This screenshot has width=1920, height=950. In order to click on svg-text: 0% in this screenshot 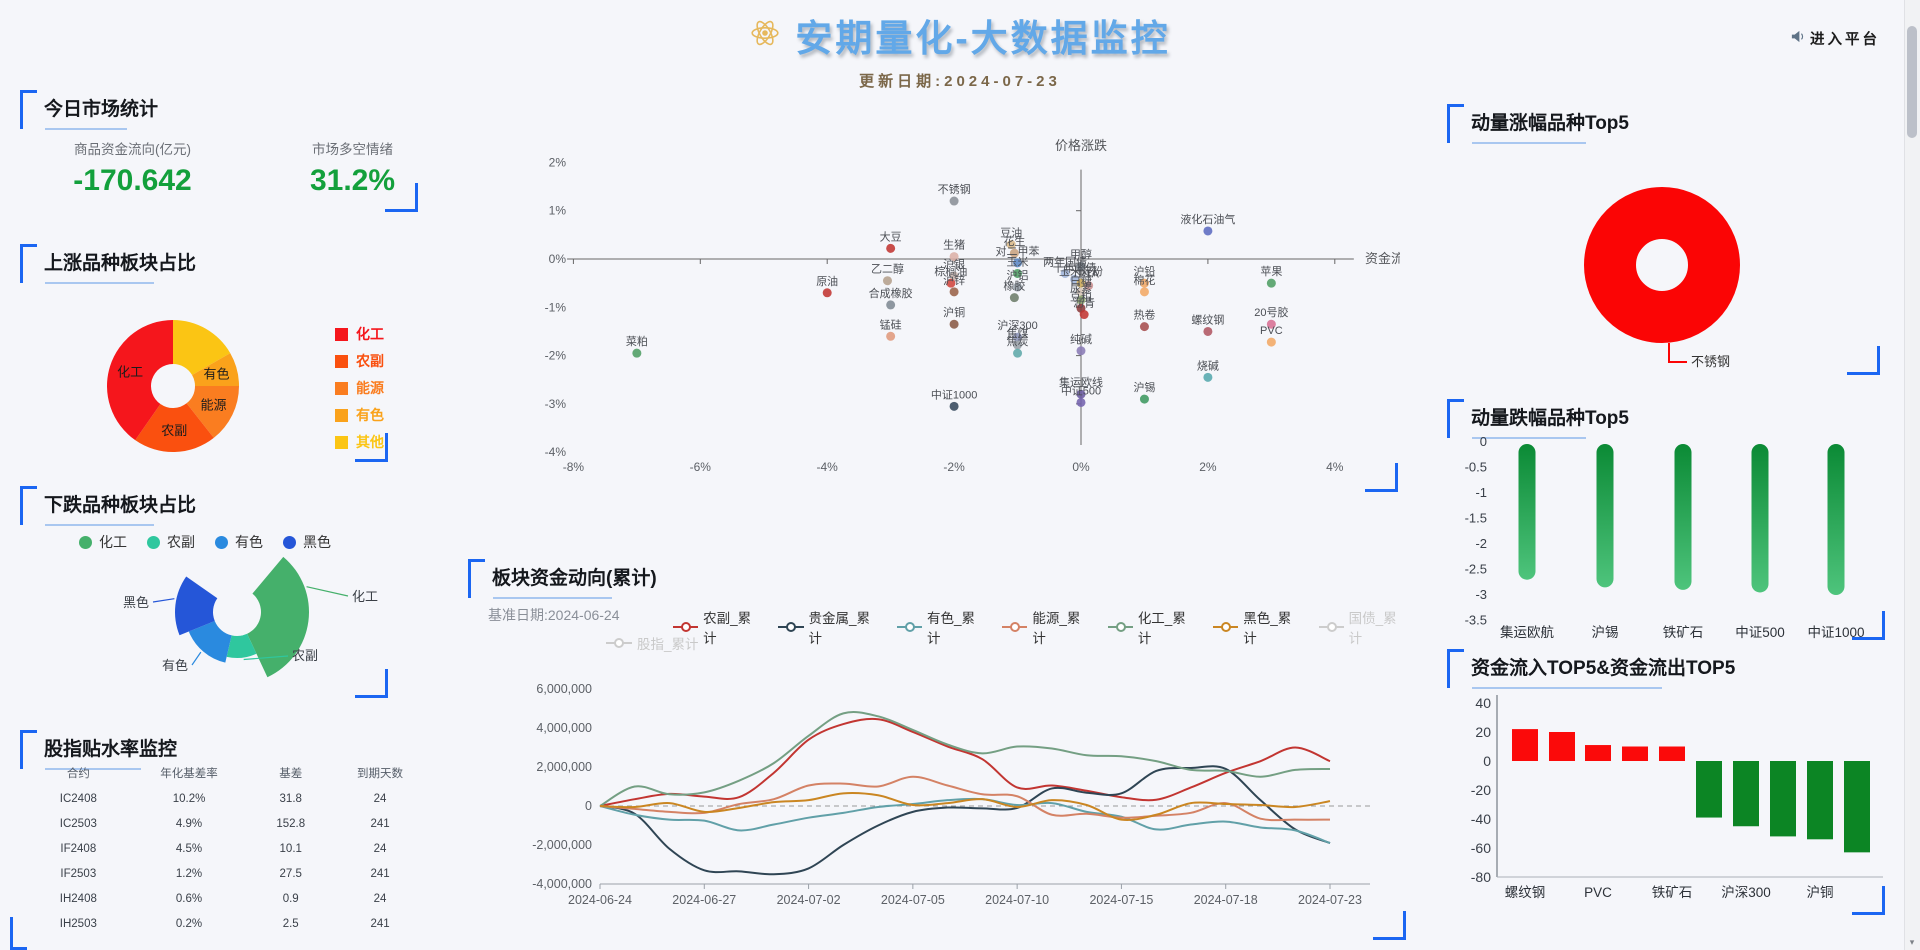, I will do `click(558, 259)`.